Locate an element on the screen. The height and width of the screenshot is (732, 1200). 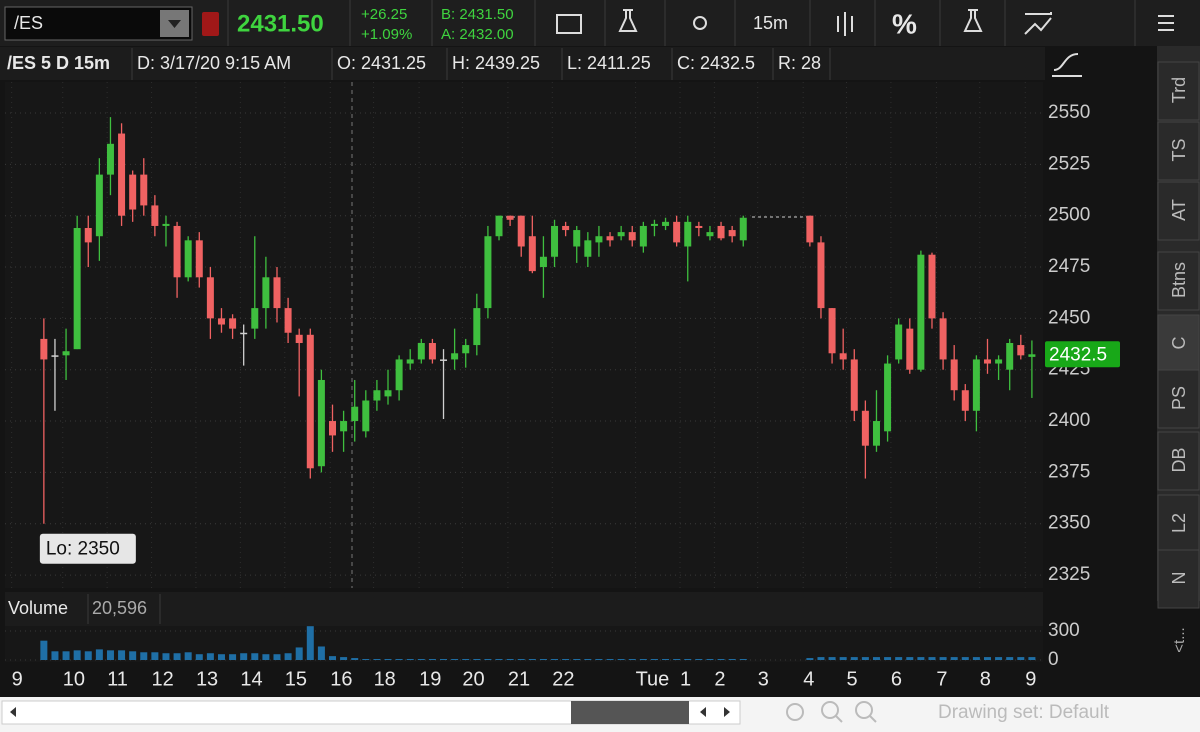
interval: 15m is located at coordinates (770, 23).